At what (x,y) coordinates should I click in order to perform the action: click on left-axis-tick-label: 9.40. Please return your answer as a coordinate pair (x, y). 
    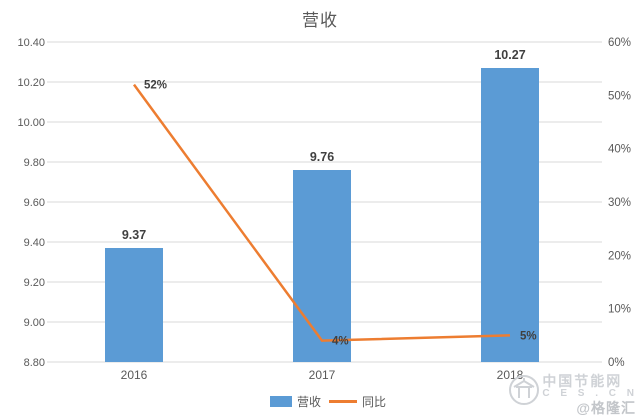
    Looking at the image, I should click on (34, 243).